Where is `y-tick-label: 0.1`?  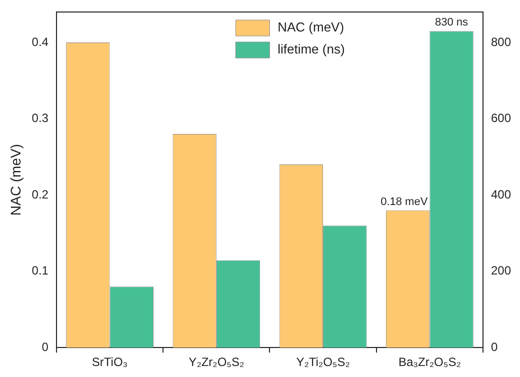
y-tick-label: 0.1 is located at coordinates (40, 271).